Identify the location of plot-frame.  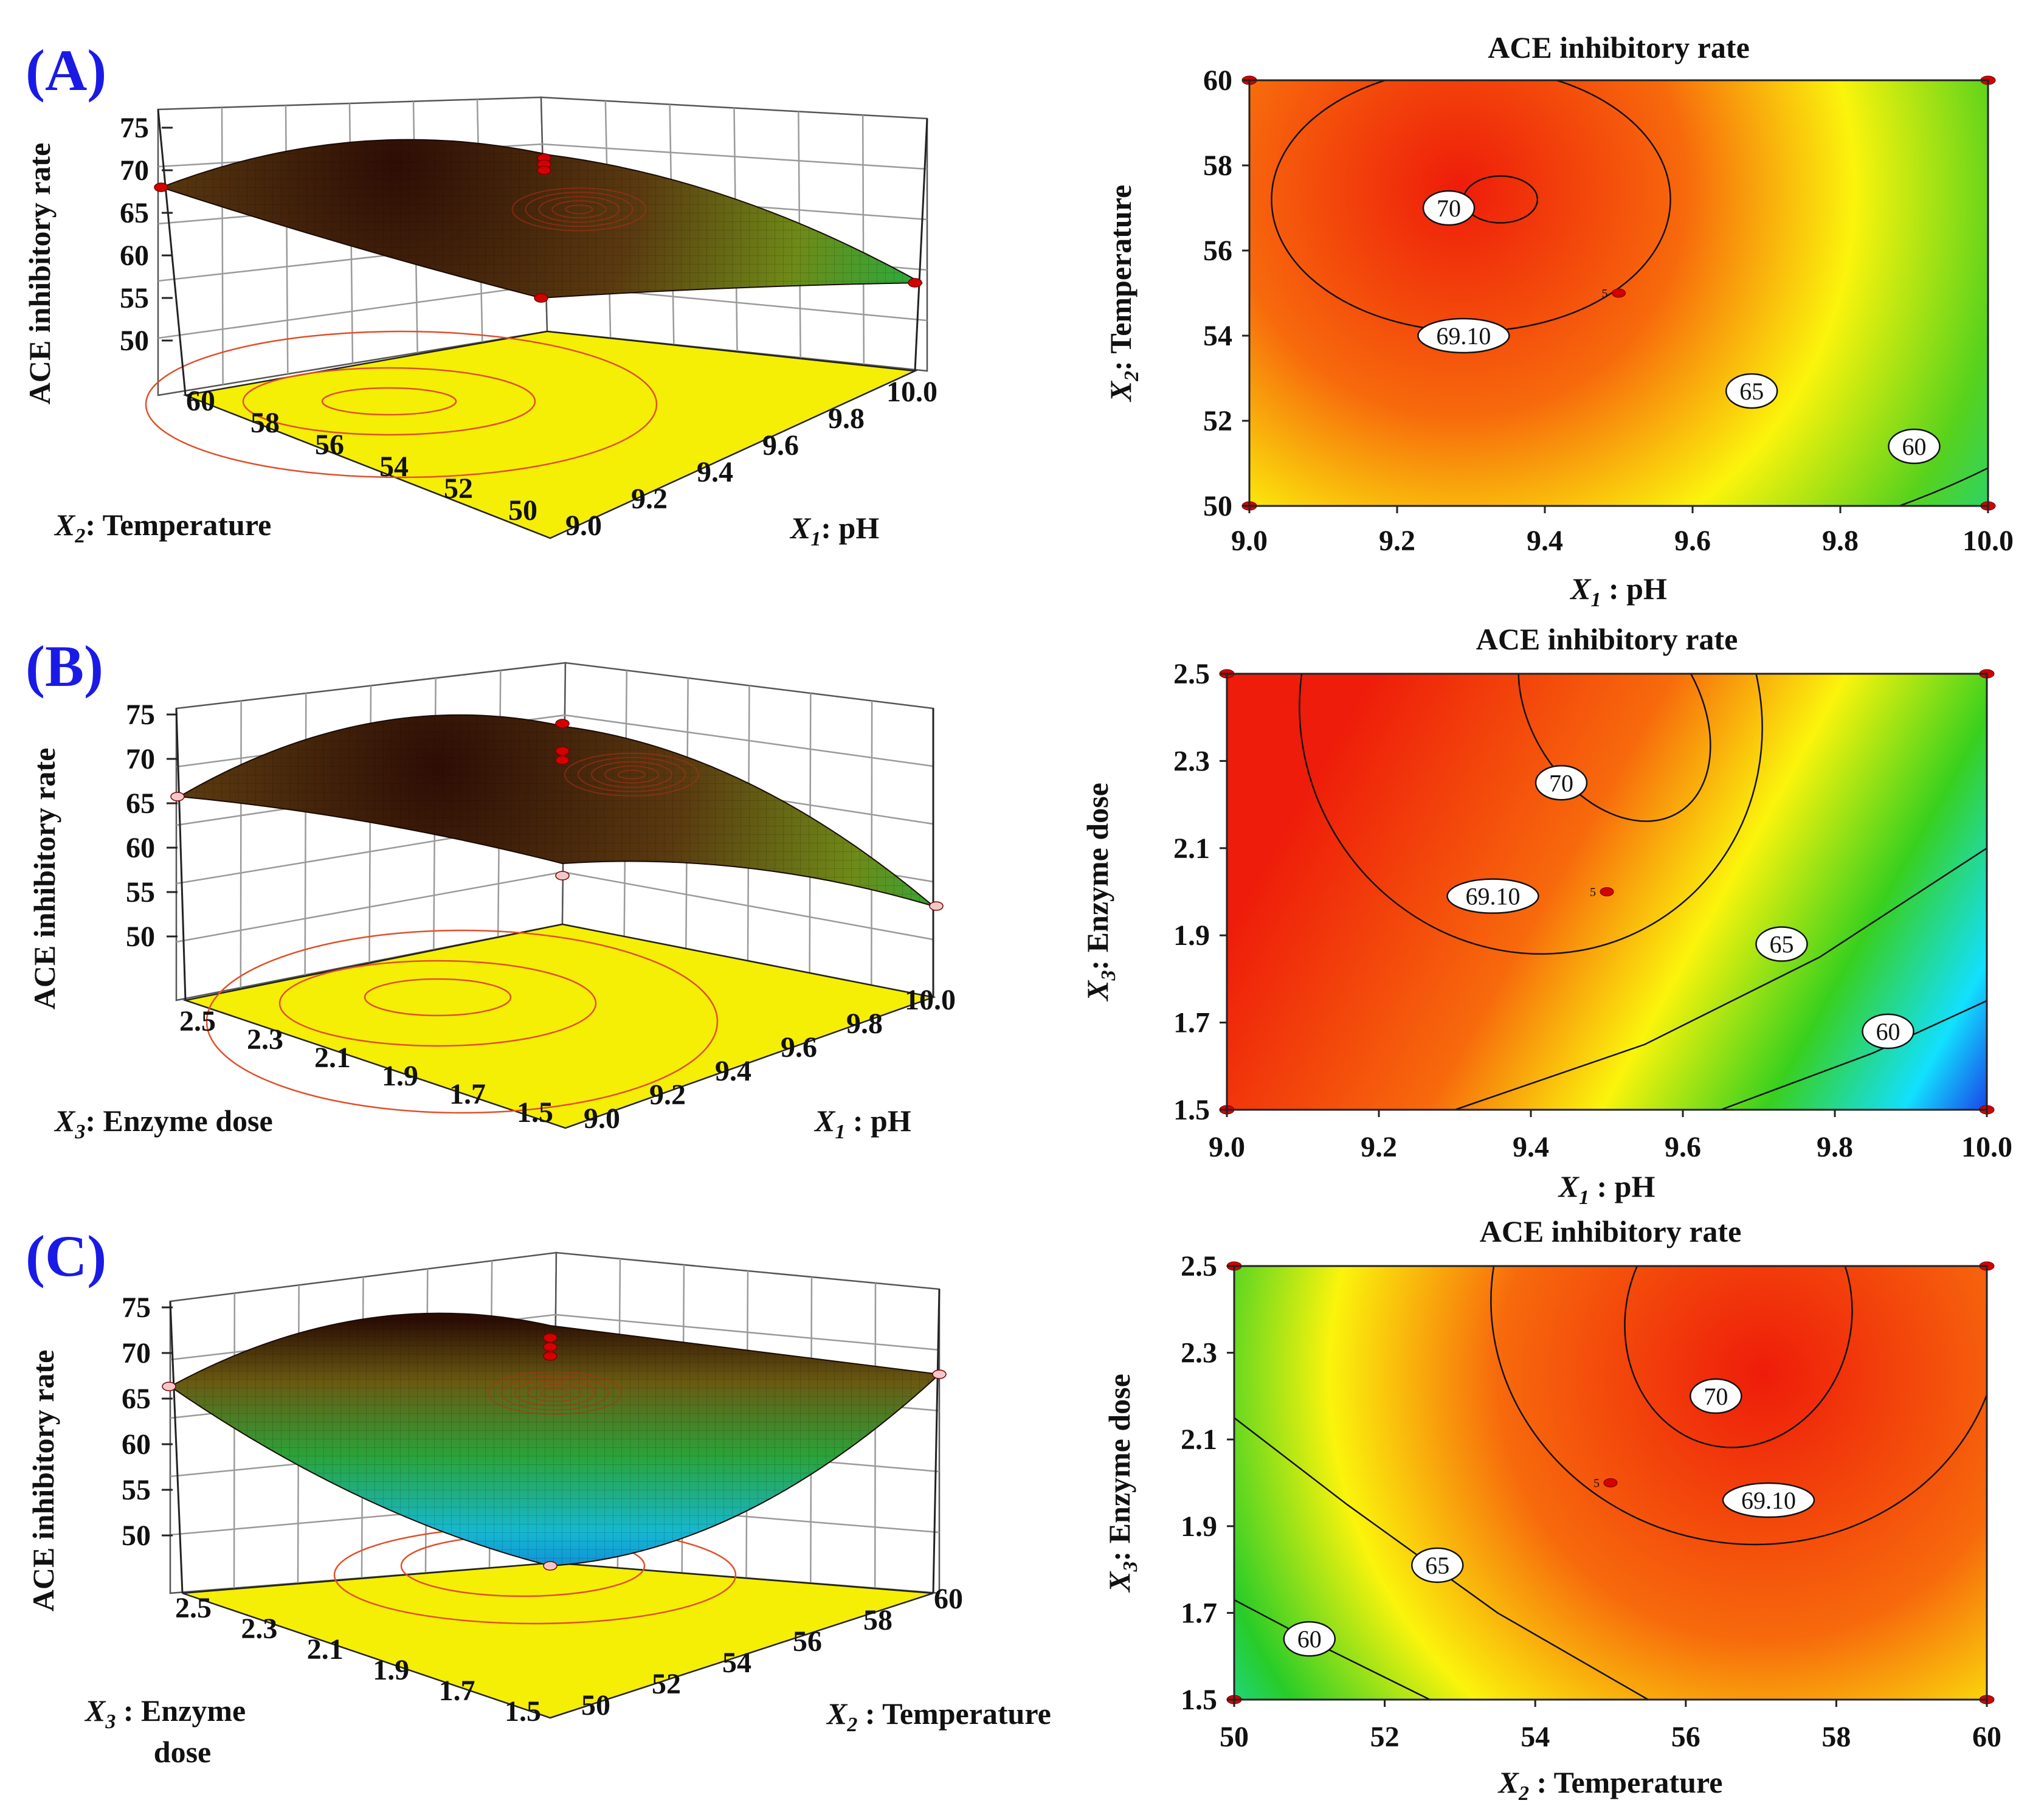
(1619, 293).